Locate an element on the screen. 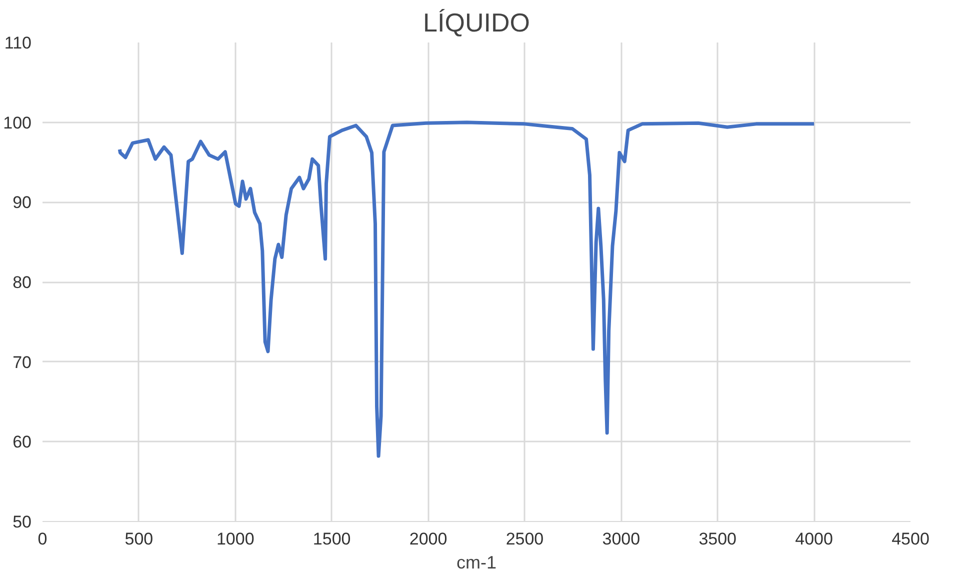  y-tick-label: 100 is located at coordinates (17, 122).